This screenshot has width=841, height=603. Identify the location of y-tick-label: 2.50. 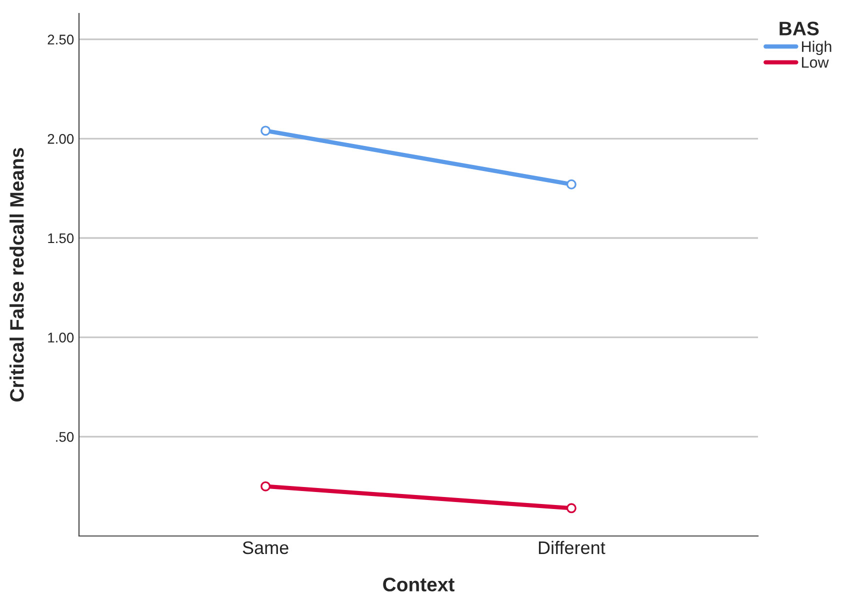
(61, 39).